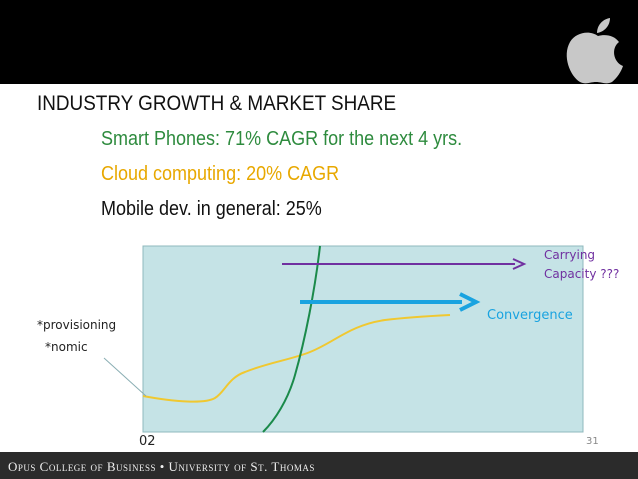  Describe the element at coordinates (125, 377) in the screenshot. I see `callout-line` at that location.